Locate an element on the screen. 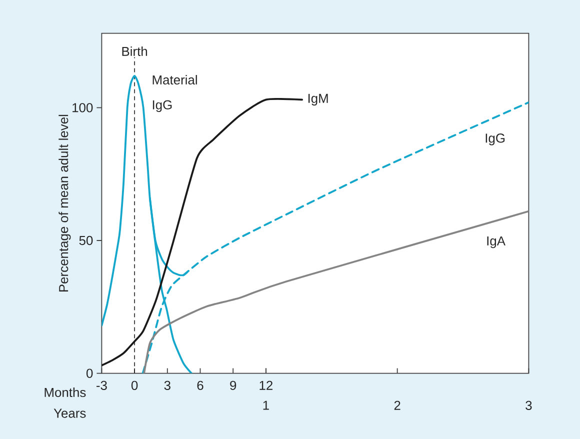  x2-tick-label: 3 is located at coordinates (529, 405).